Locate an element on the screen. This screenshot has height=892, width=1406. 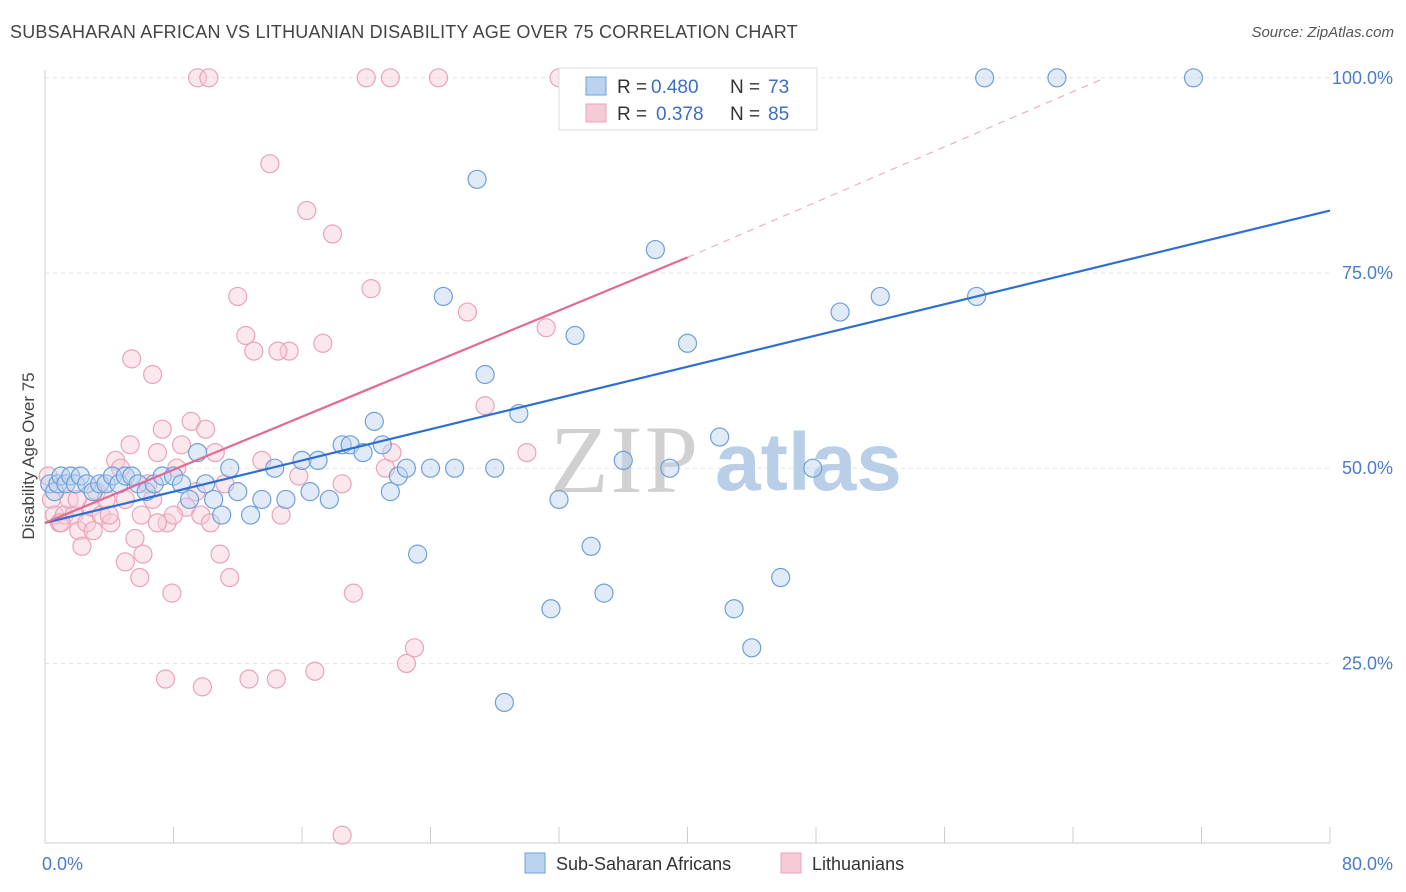
lithuanians-trend-line is located at coordinates (366, 390).